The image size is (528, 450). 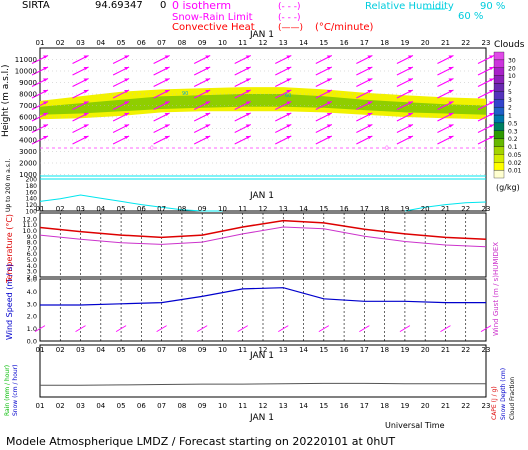 What do you see at coordinates (213, 27) in the screenshot?
I see `convective-legend-text: Convective Heat` at bounding box center [213, 27].